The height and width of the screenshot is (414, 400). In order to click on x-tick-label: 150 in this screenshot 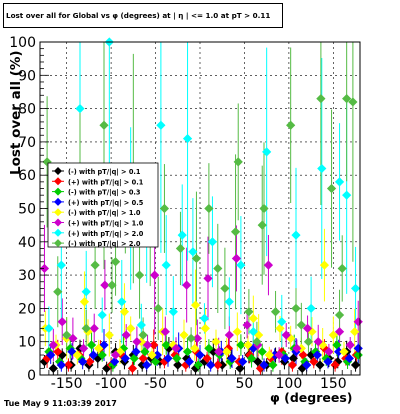, I will do `click(333, 384)`.